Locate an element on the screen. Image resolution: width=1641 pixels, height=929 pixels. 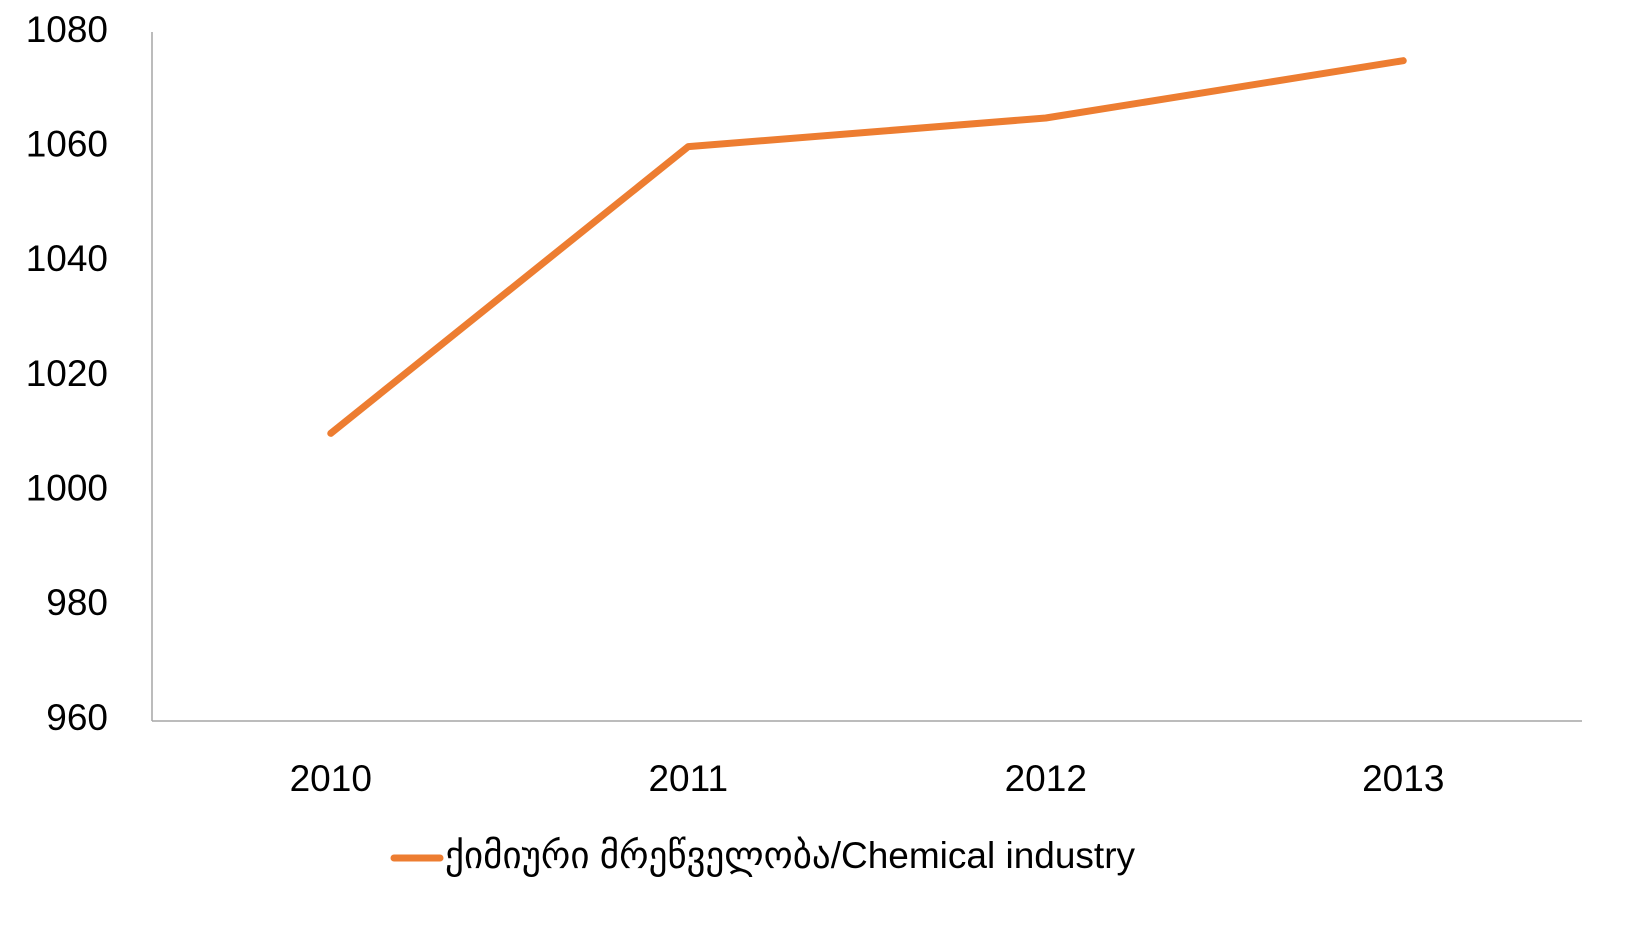
y-tick-label: 1000 is located at coordinates (67, 487).